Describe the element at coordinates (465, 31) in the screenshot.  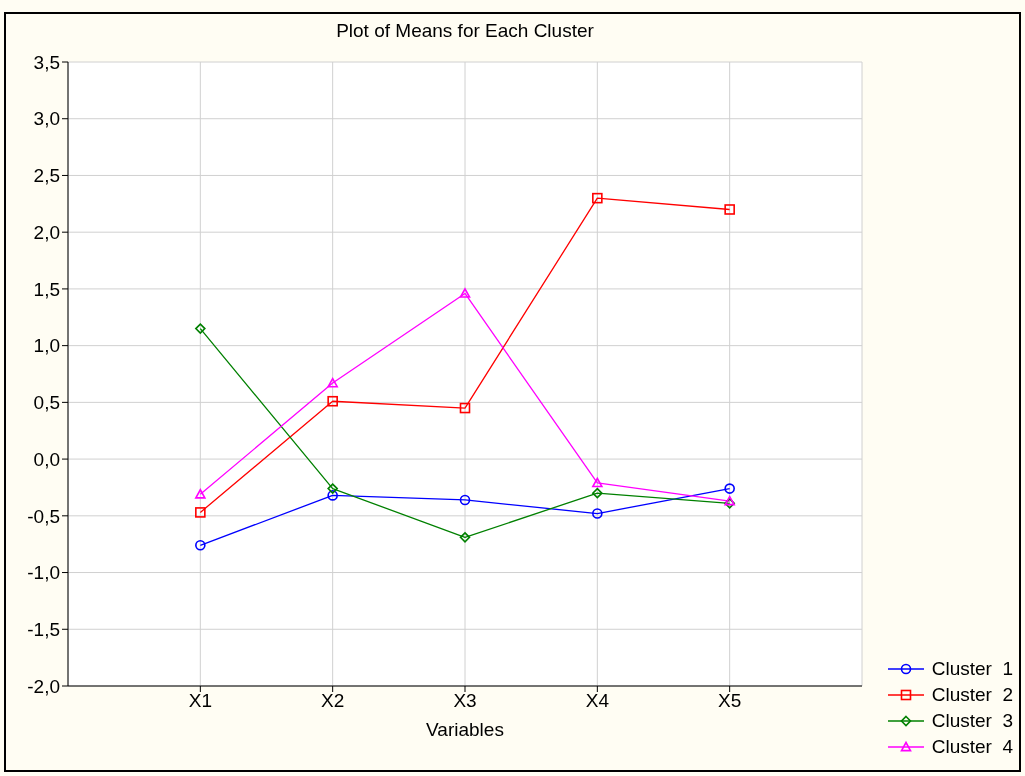
I see `chart-title: Plot of Means for Each Cluster` at that location.